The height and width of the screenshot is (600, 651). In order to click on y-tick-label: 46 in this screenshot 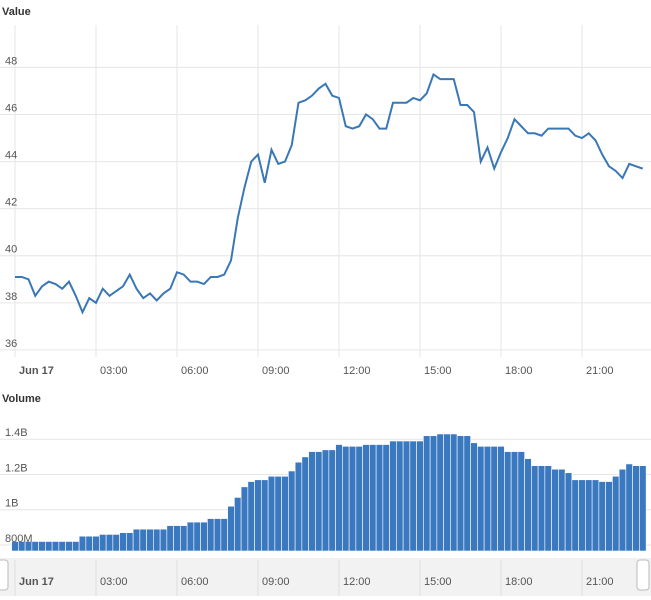, I will do `click(11, 108)`.